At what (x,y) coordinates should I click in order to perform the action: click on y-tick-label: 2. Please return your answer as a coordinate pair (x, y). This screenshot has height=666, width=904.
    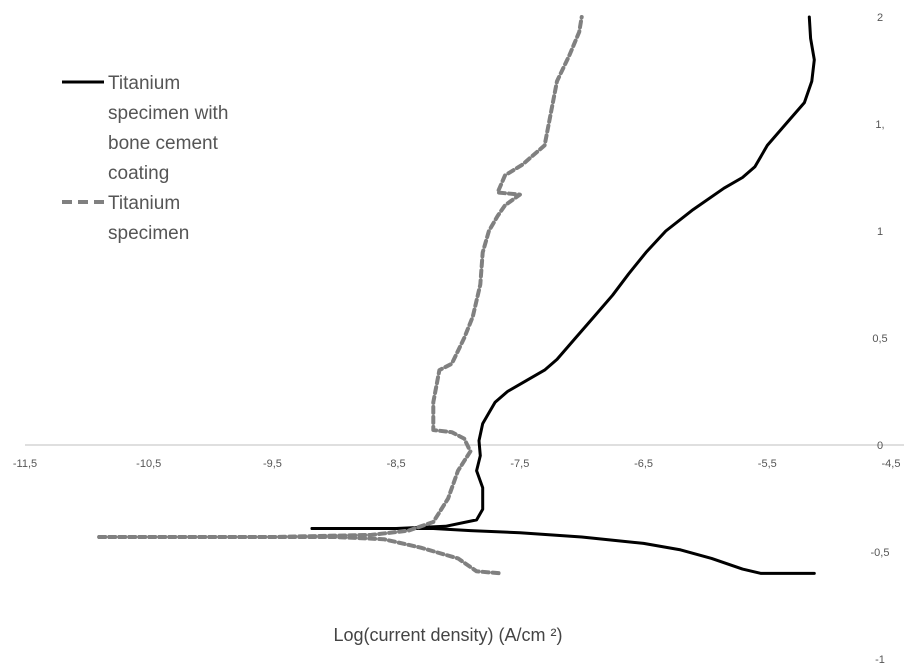
    Looking at the image, I should click on (880, 18).